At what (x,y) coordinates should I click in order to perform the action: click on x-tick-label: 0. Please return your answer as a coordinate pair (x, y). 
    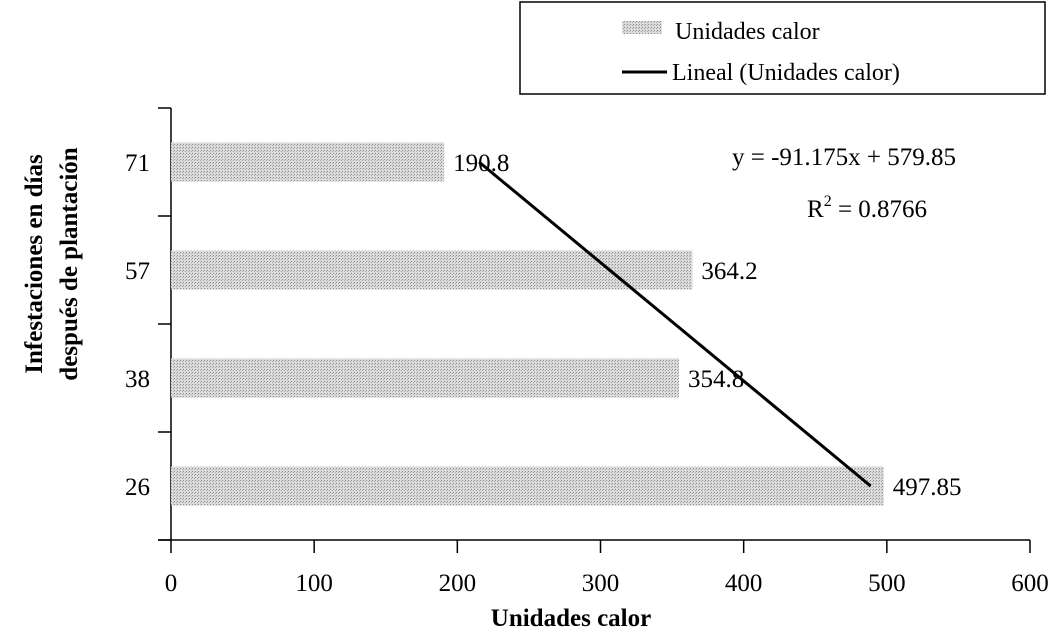
    Looking at the image, I should click on (171, 583).